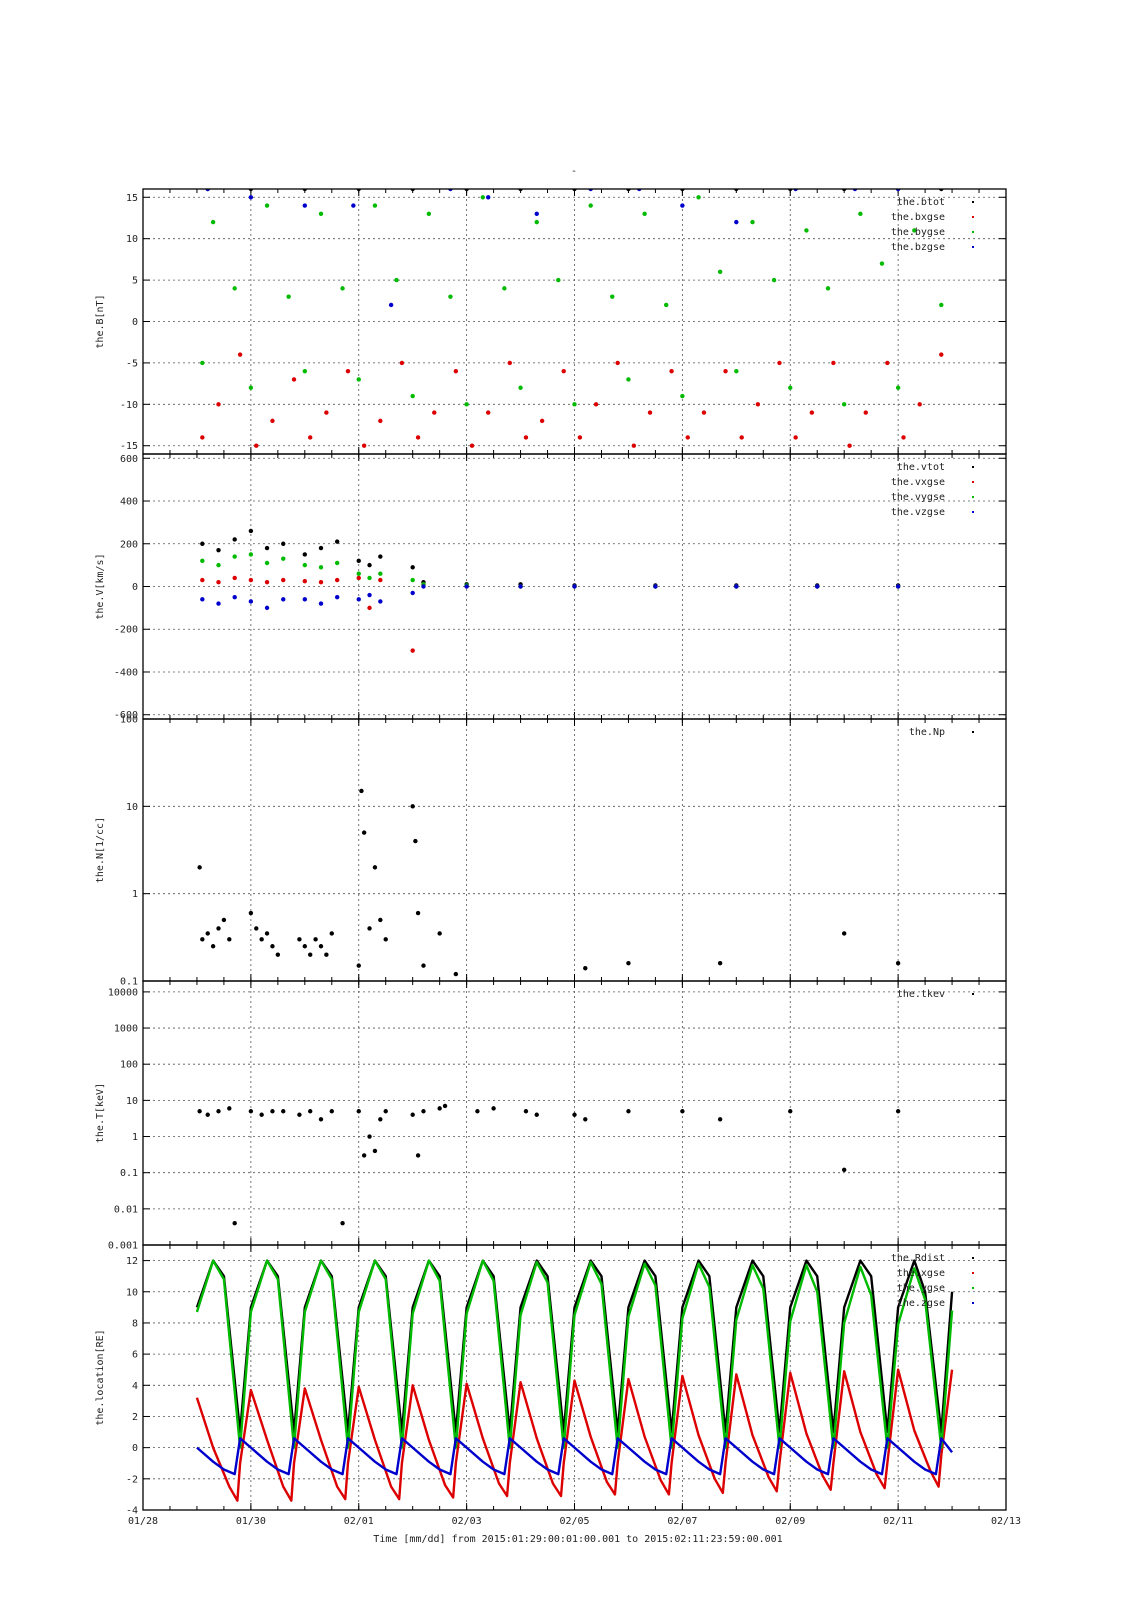 Image resolution: width=1131 pixels, height=1600 pixels. I want to click on x-tick-label: 02/03, so click(467, 1521).